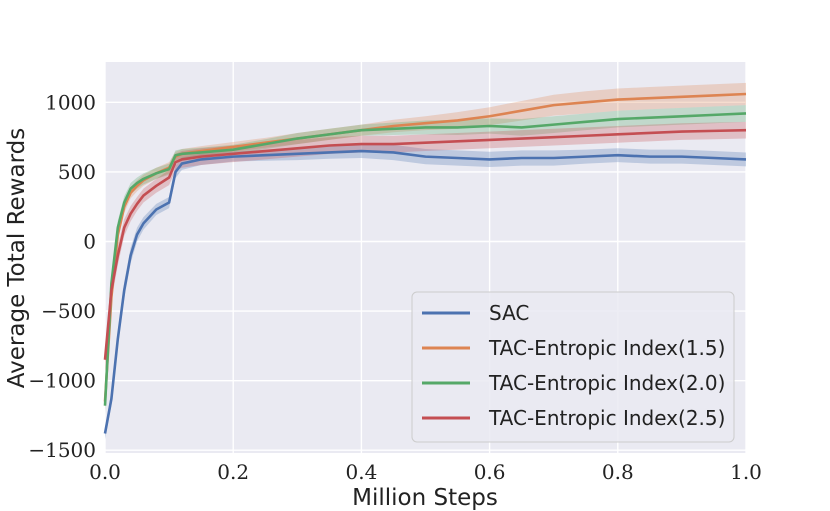 This screenshot has width=830, height=511. What do you see at coordinates (77, 172) in the screenshot?
I see `y-tick-label: 500` at bounding box center [77, 172].